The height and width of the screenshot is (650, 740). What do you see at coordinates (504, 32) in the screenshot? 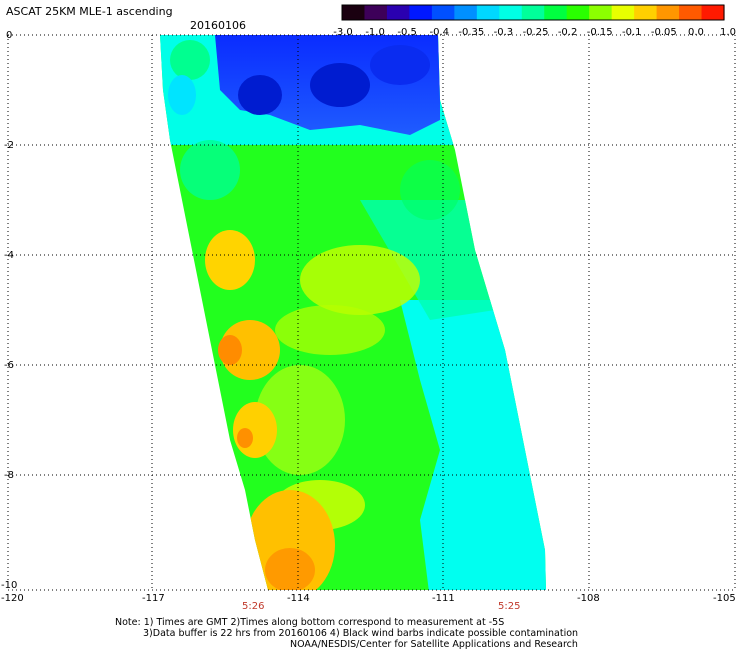
I see `colorbar-label: -0.3` at bounding box center [504, 32].